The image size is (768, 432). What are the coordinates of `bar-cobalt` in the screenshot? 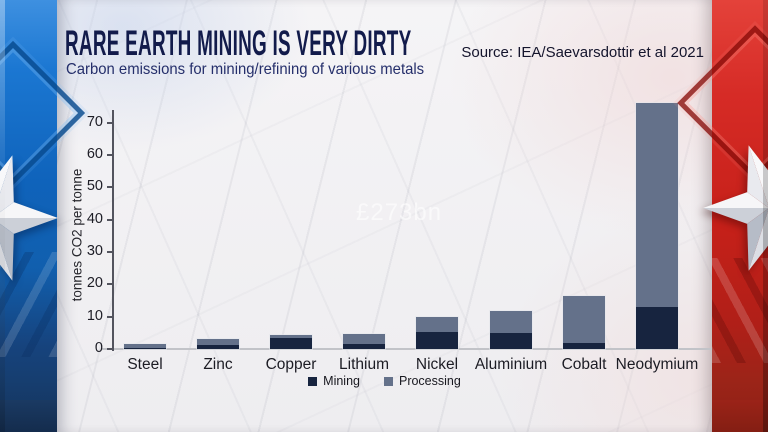 It's located at (584, 322).